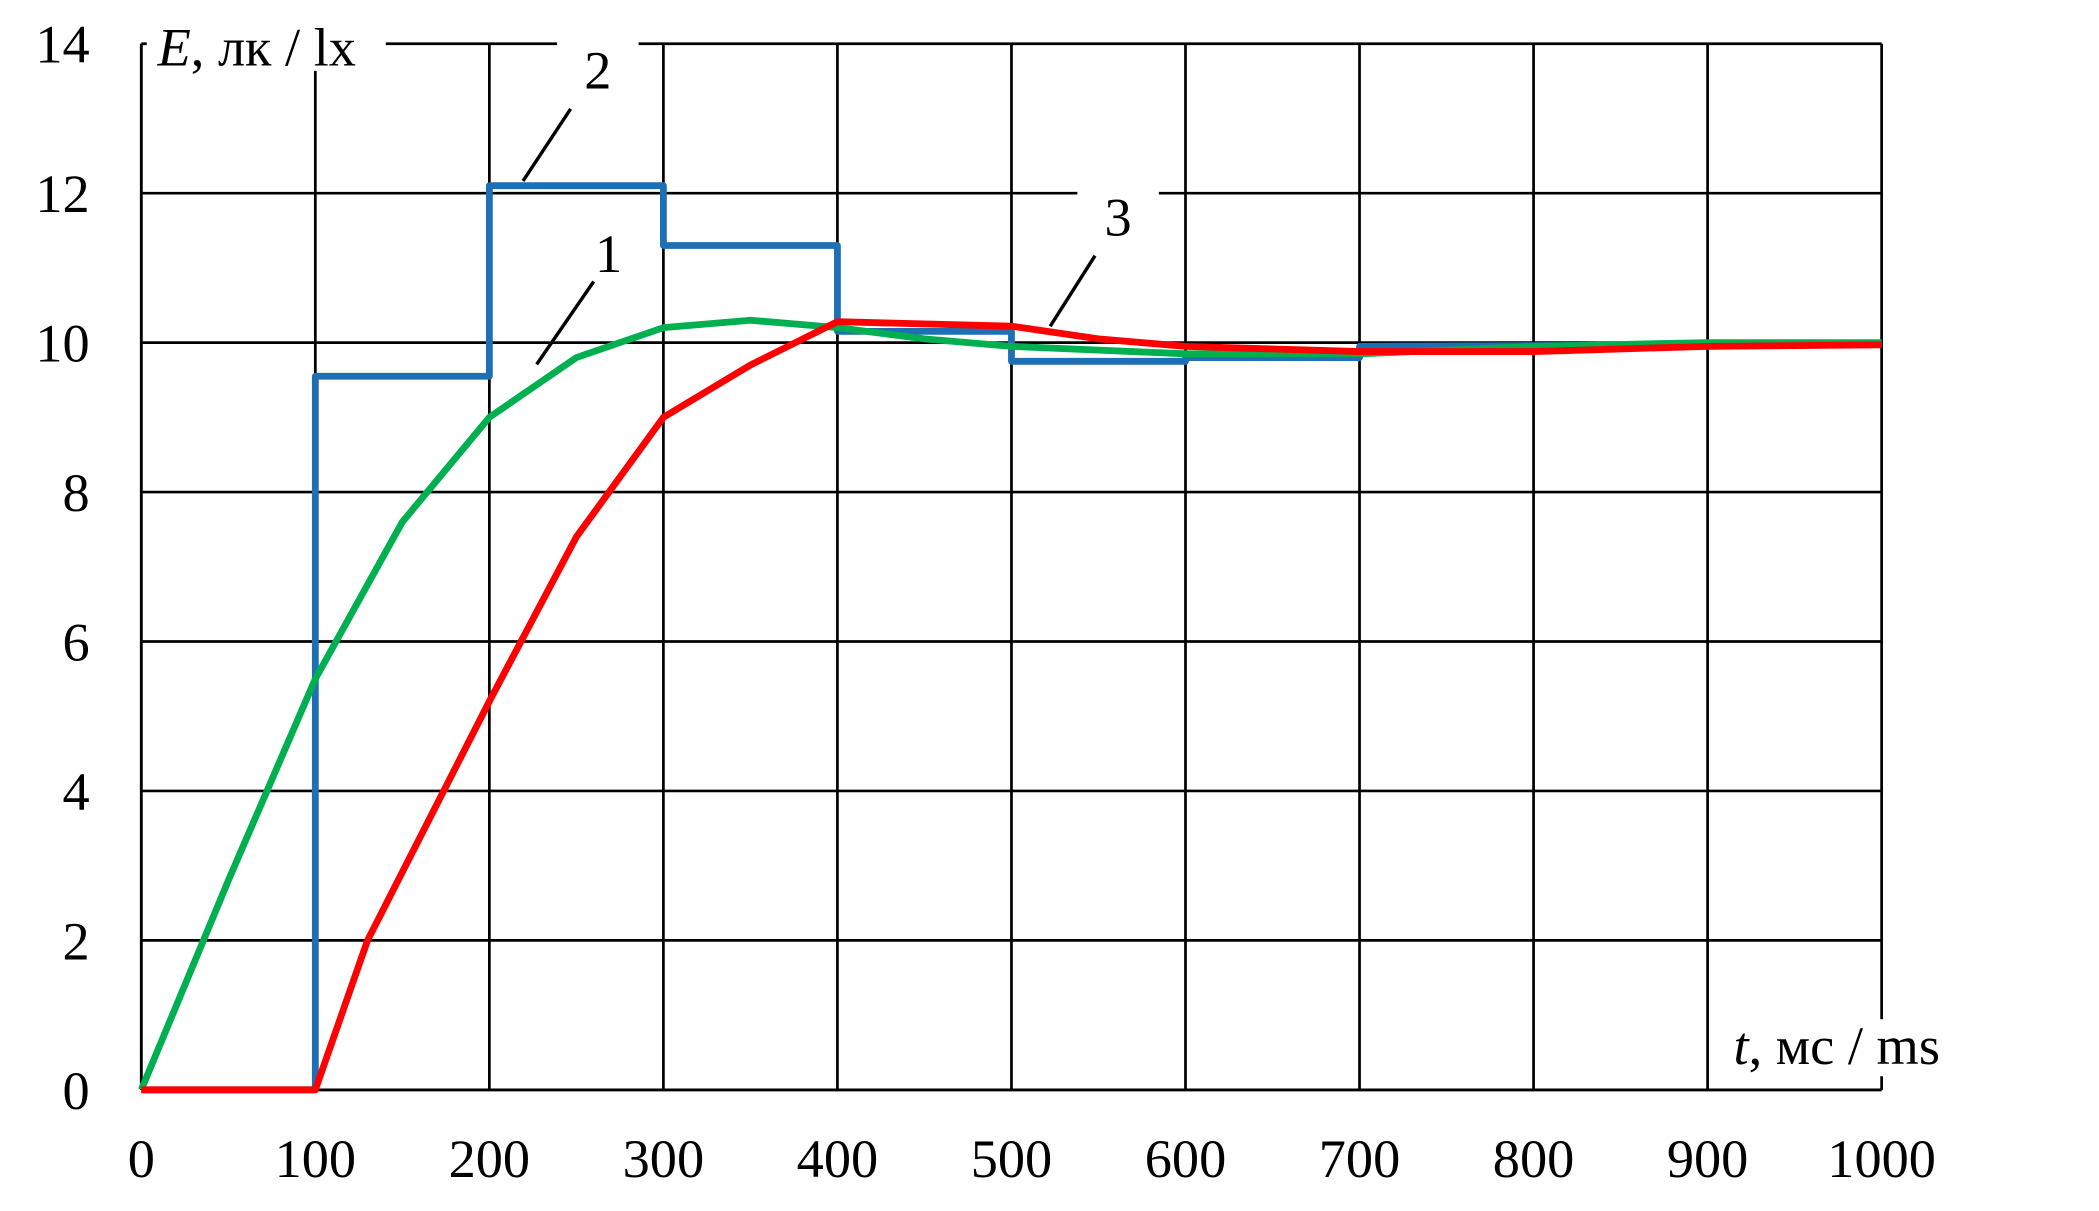 The width and height of the screenshot is (2099, 1211). What do you see at coordinates (273, 47) in the screenshot?
I see `y-axis-unit: , лк / lx` at bounding box center [273, 47].